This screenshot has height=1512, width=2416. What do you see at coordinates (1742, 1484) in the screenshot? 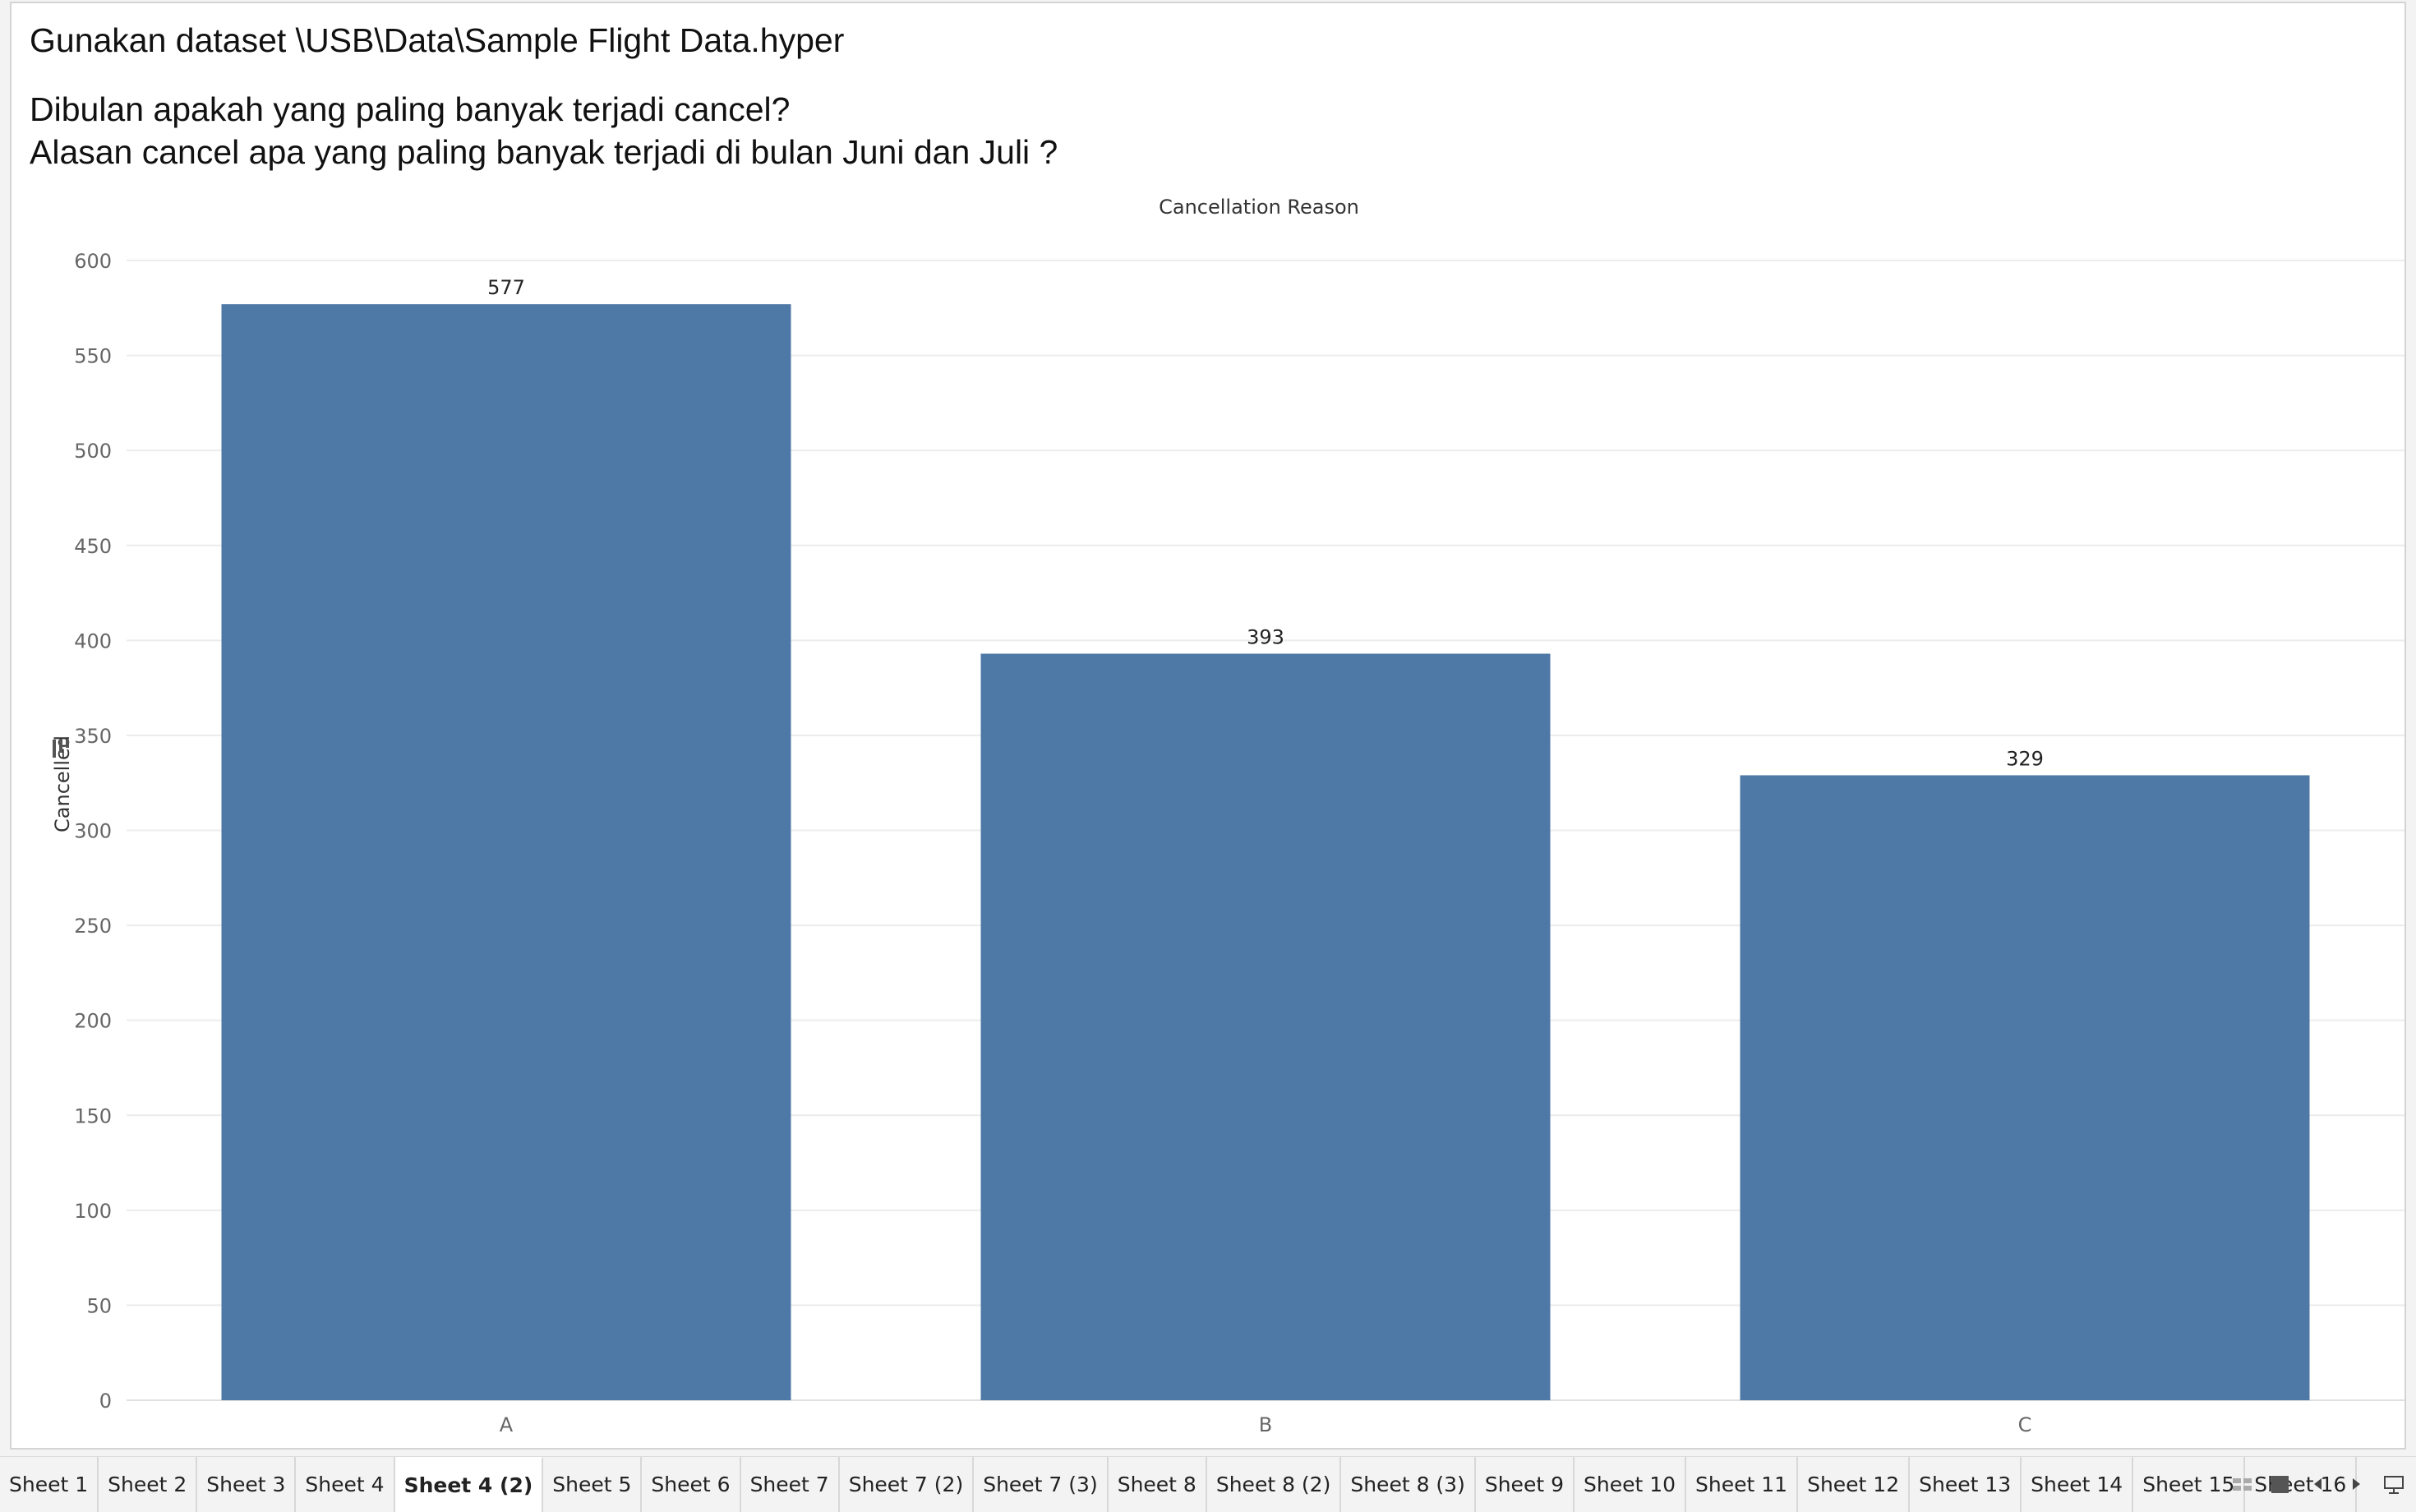
I see `sheet-tab: Sheet 11` at bounding box center [1742, 1484].